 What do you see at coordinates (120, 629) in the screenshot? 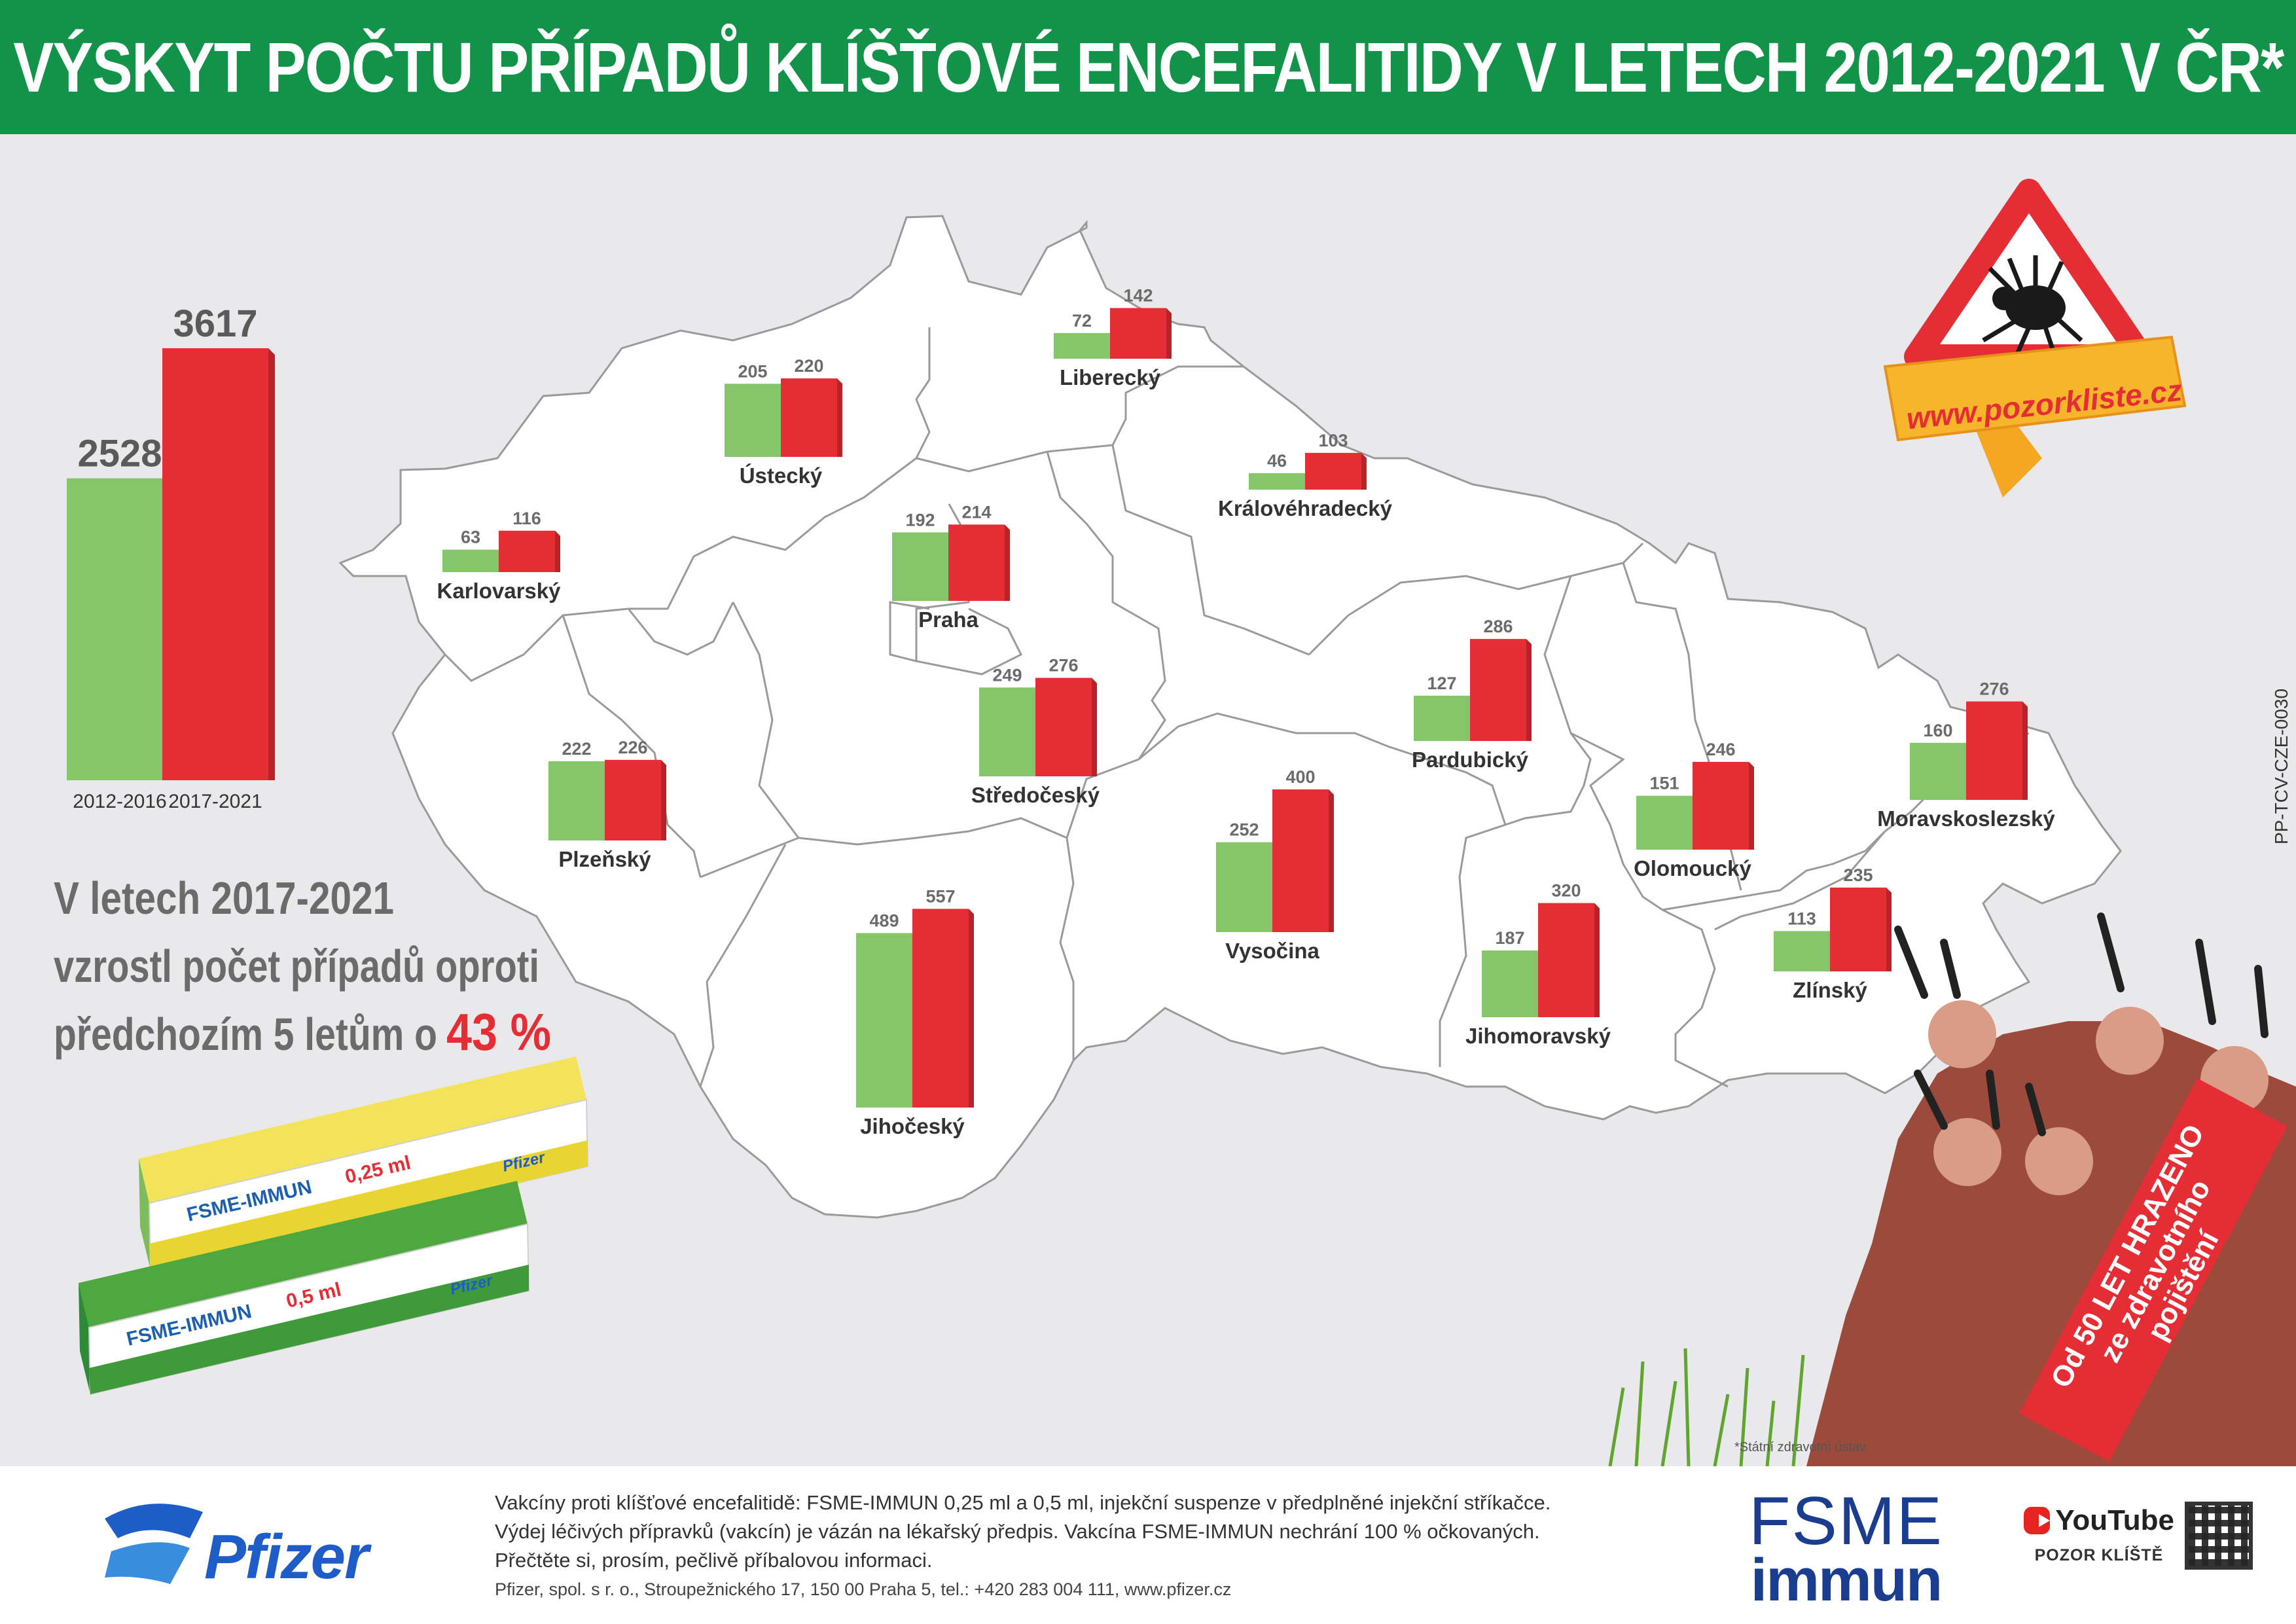
I see `bar-2012-2016` at bounding box center [120, 629].